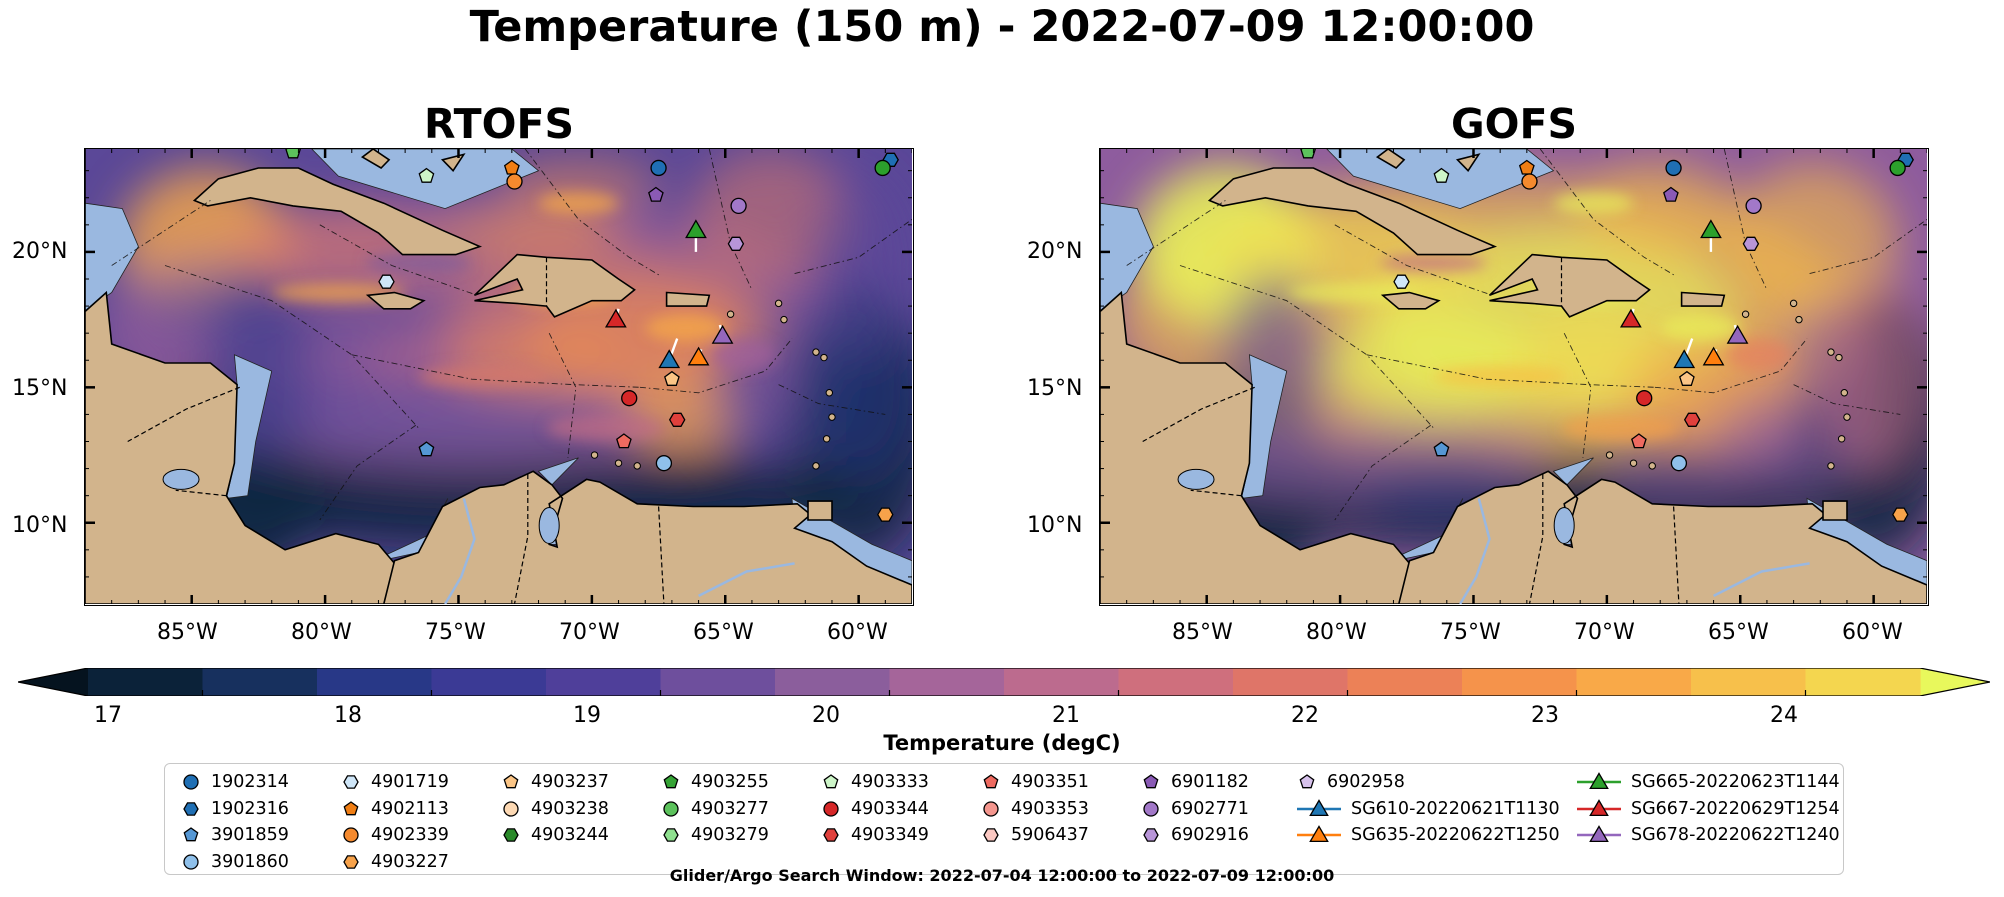 This screenshot has width=2004, height=897. What do you see at coordinates (410, 808) in the screenshot?
I see `legend-label: 4902113` at bounding box center [410, 808].